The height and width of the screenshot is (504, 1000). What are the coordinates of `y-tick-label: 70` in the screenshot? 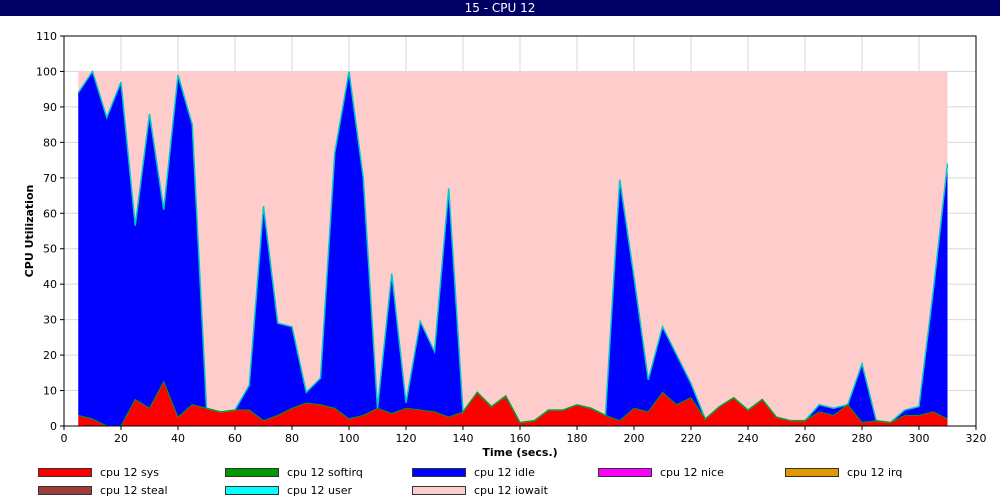 It's located at (50, 178).